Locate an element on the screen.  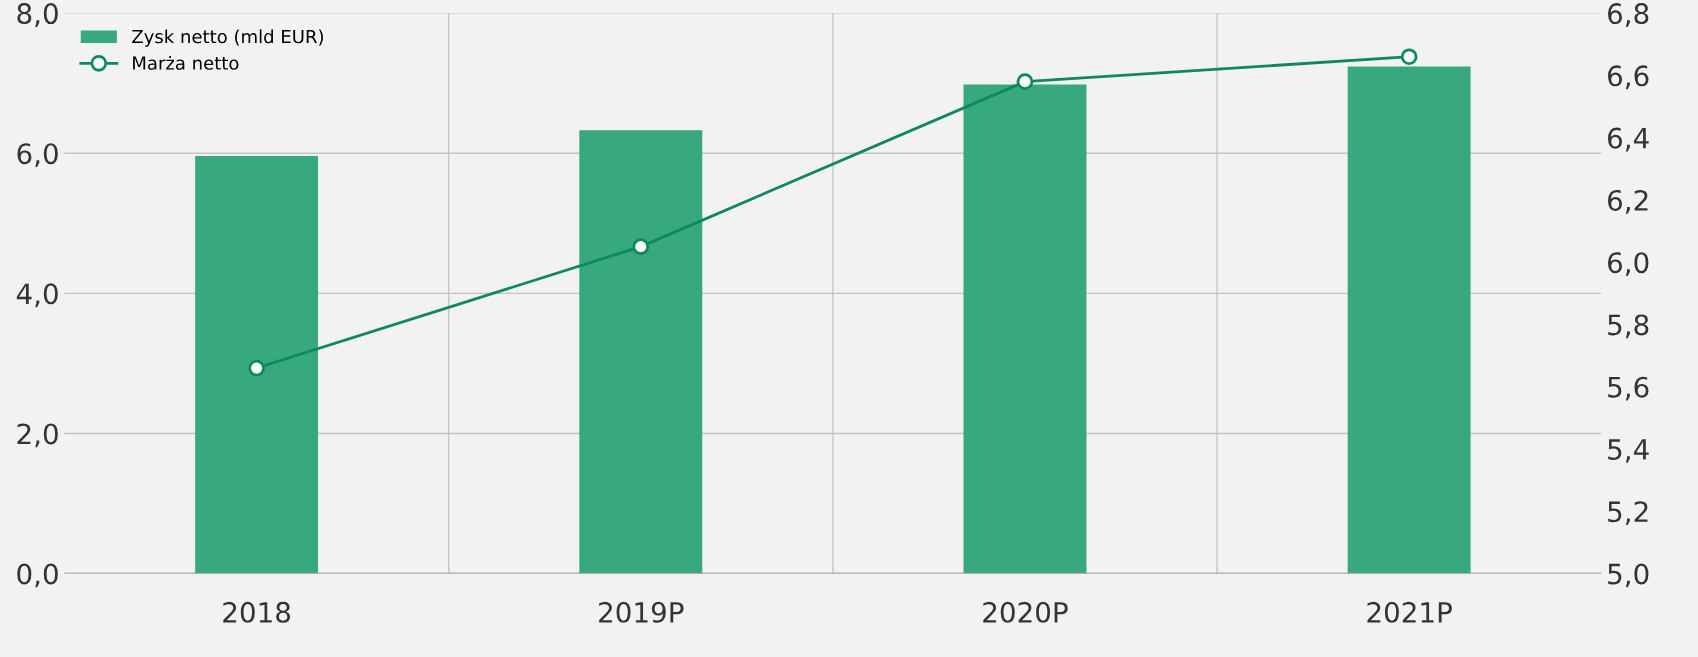
y-tick-label: 2,0 is located at coordinates (37, 435).